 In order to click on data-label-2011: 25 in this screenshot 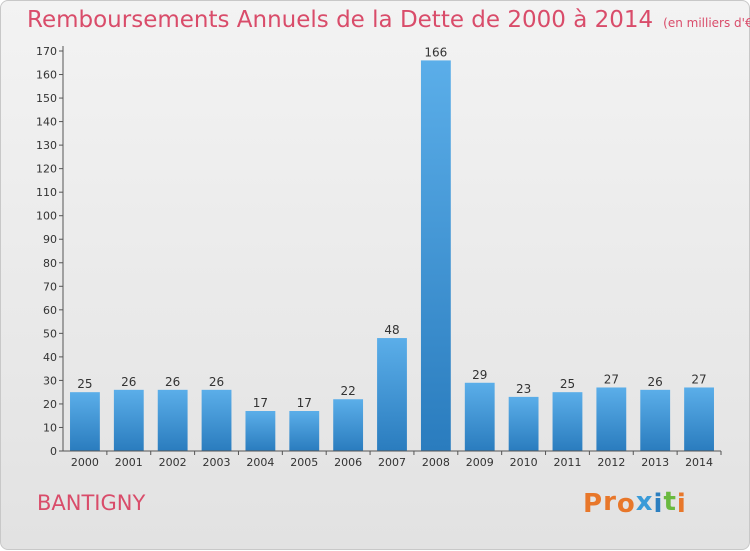, I will do `click(567, 384)`.